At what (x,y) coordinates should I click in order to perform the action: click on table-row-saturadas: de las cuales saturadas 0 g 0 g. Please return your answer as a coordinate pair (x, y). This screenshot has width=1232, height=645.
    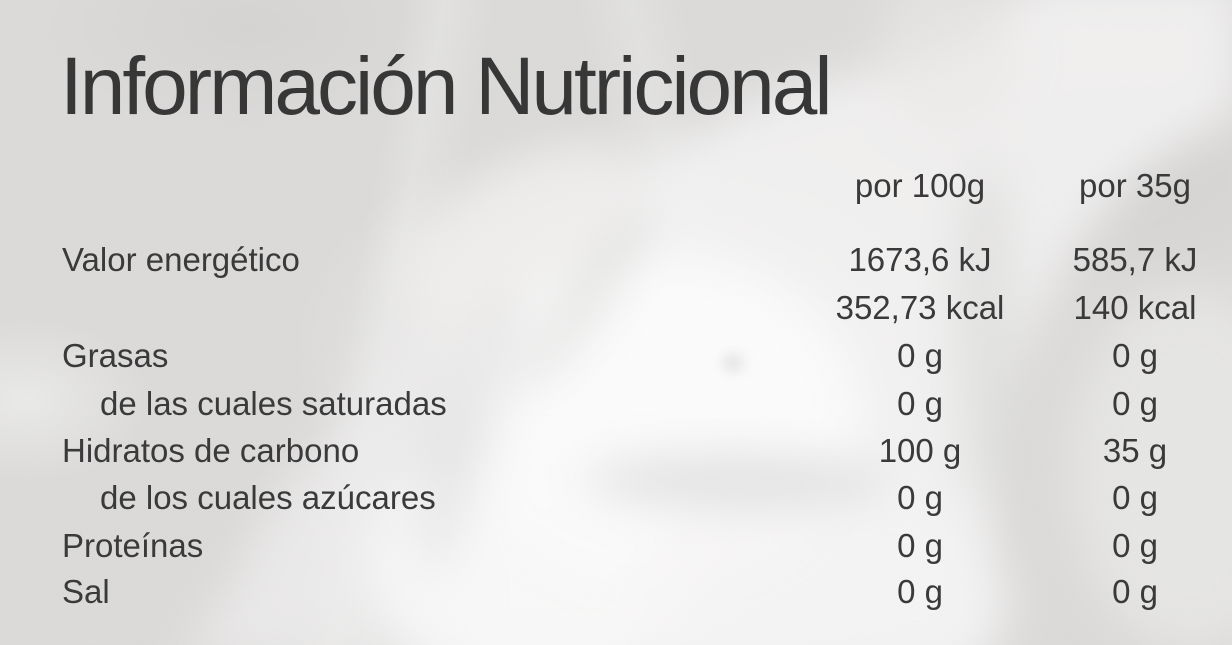
    Looking at the image, I should click on (647, 404).